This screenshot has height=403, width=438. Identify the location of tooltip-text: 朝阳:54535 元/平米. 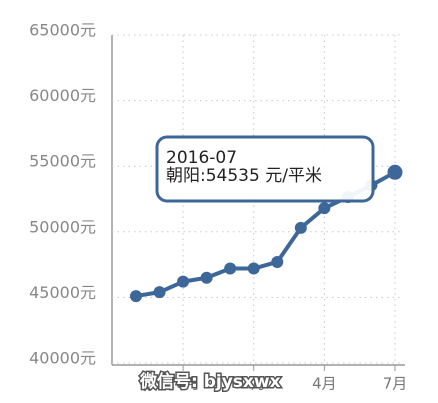
(244, 176).